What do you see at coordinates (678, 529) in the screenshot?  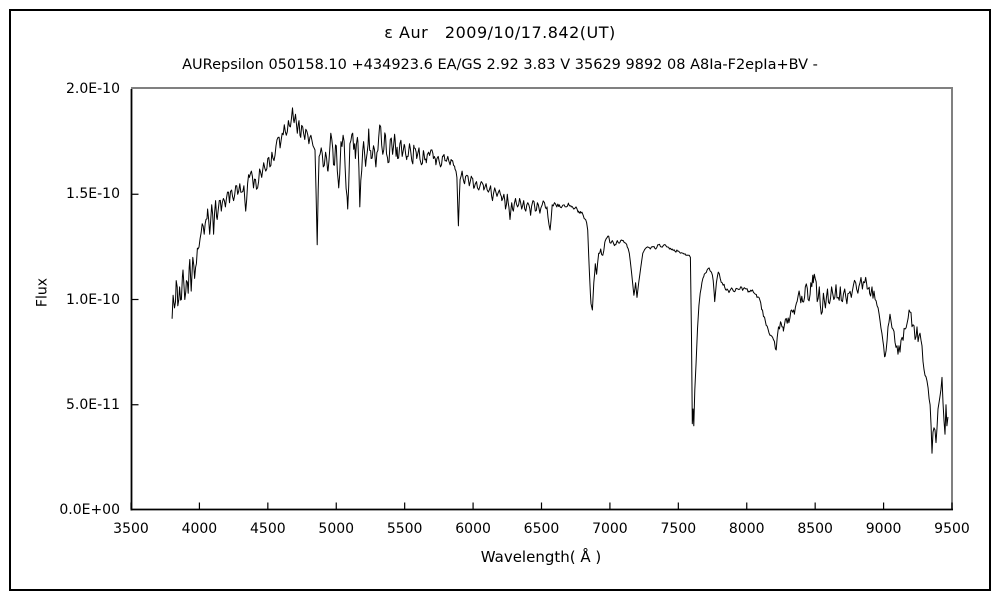 I see `x-tick-label: 7500` at bounding box center [678, 529].